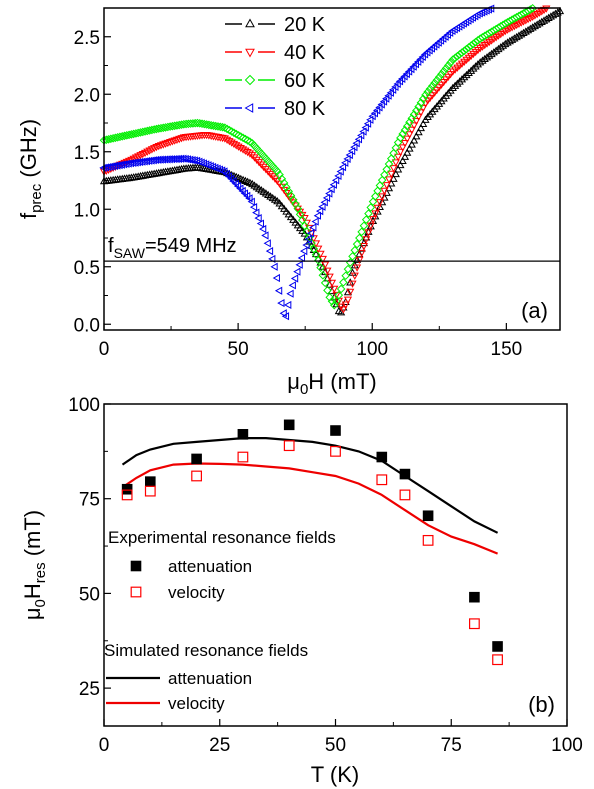 The width and height of the screenshot is (594, 789). I want to click on panel-a-xlabel: μ0H (mT), so click(331, 383).